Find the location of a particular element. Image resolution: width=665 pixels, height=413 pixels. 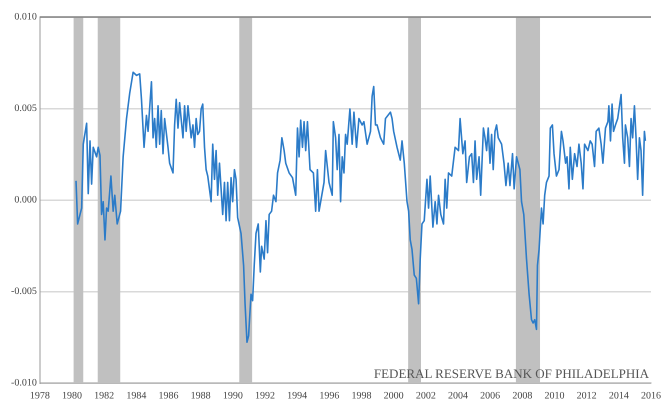

x-tick-label: 1990 is located at coordinates (232, 396).